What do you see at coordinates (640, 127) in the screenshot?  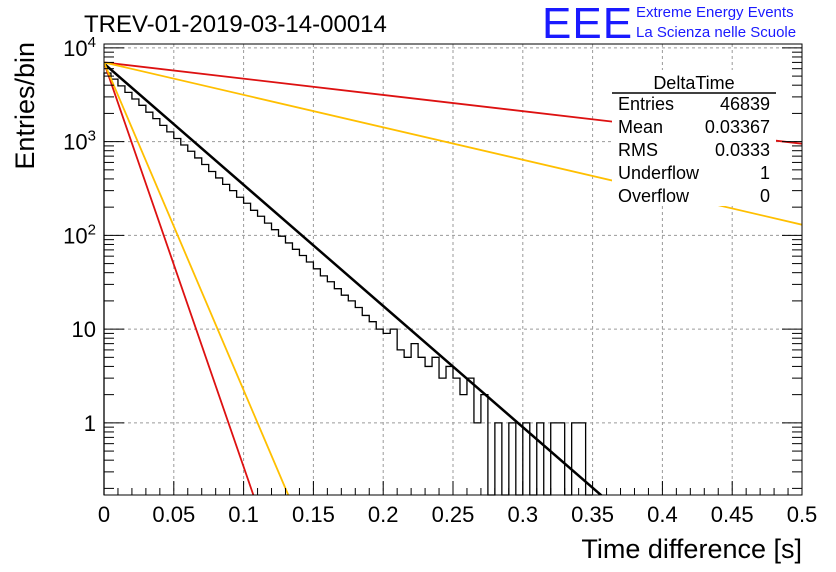 I see `stats-label: Mean` at bounding box center [640, 127].